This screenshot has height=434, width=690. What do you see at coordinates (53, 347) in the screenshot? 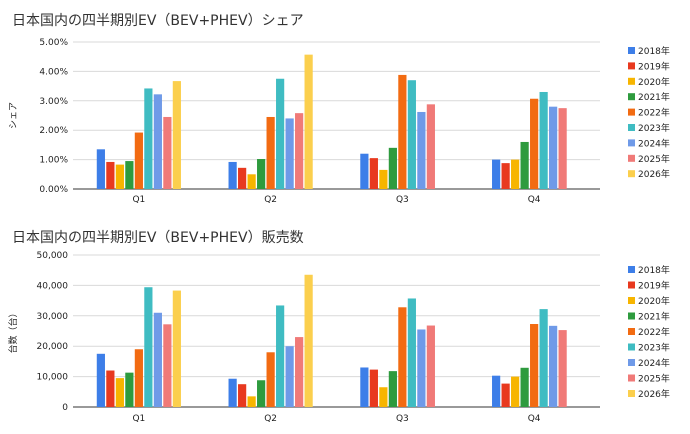
I see `y-tick-label: 20,000` at bounding box center [53, 347].